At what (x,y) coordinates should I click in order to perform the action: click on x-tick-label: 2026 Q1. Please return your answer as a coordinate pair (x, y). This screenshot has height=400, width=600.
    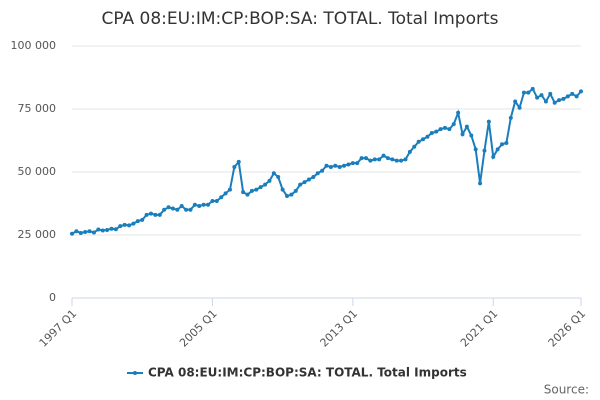
    Looking at the image, I should click on (567, 328).